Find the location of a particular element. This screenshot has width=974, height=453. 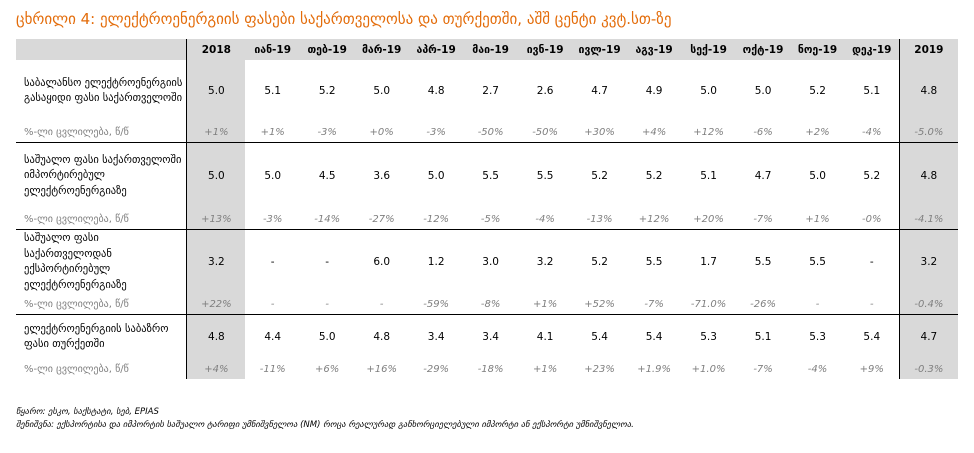

change-cell: +22% is located at coordinates (216, 304).